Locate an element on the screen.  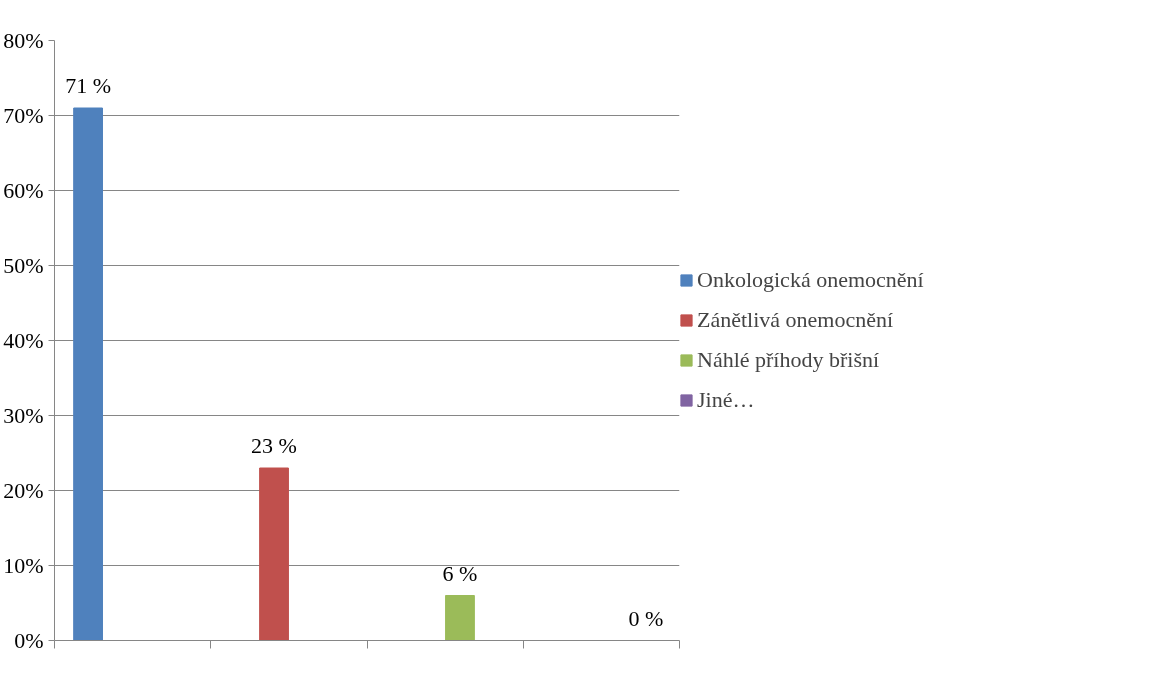
y-tick-label: 80% is located at coordinates (23, 40).